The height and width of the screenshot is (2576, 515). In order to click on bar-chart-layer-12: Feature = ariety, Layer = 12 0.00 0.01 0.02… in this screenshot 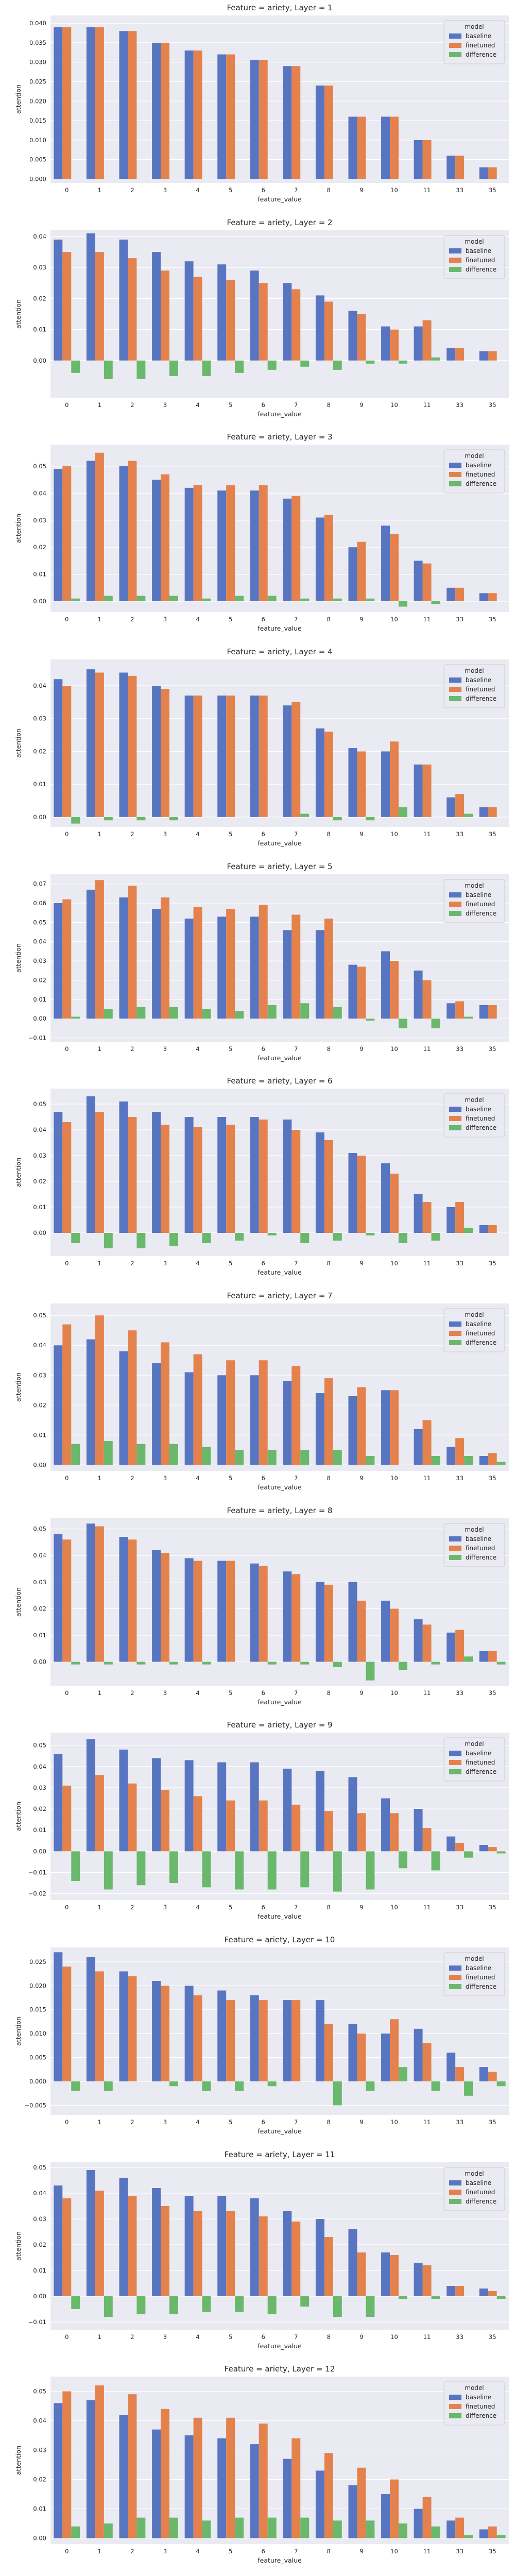, I will do `click(261, 2464)`.